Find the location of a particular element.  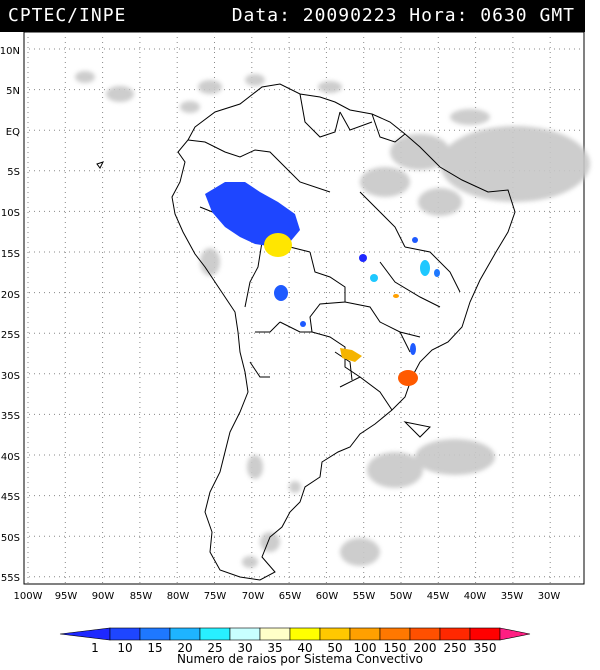

lightning-system-goias-east is located at coordinates (374, 278).